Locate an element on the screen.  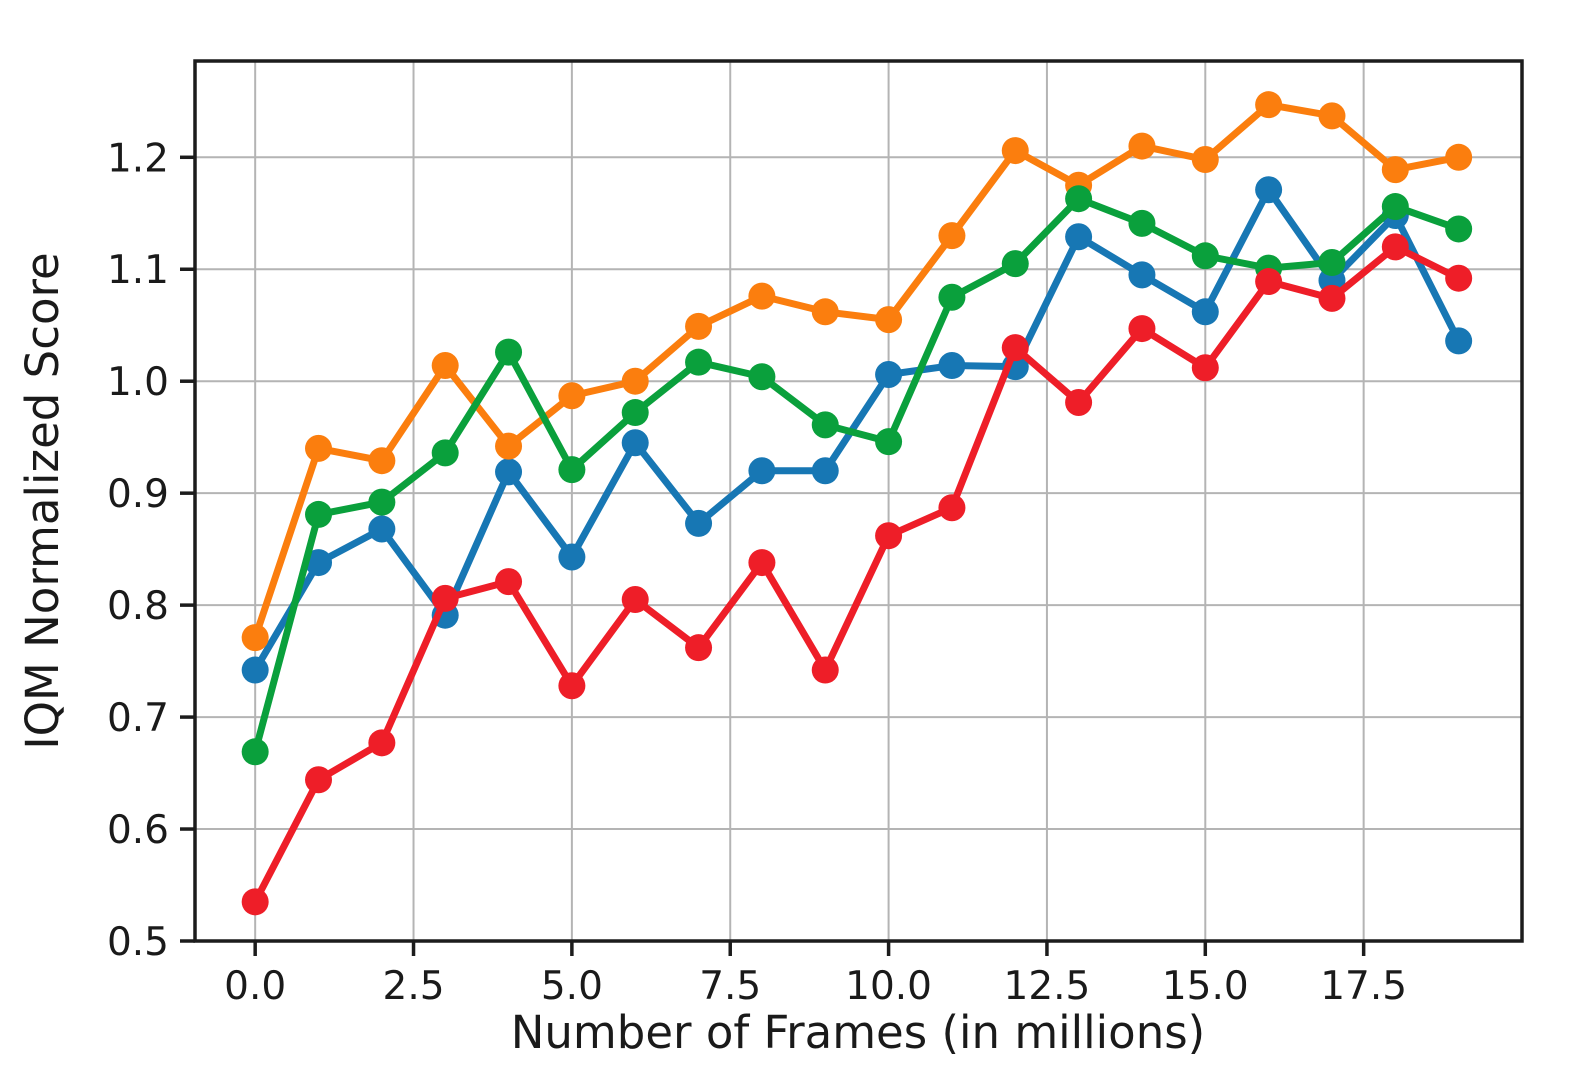
x-tick-label: 7.5 is located at coordinates (730, 986).